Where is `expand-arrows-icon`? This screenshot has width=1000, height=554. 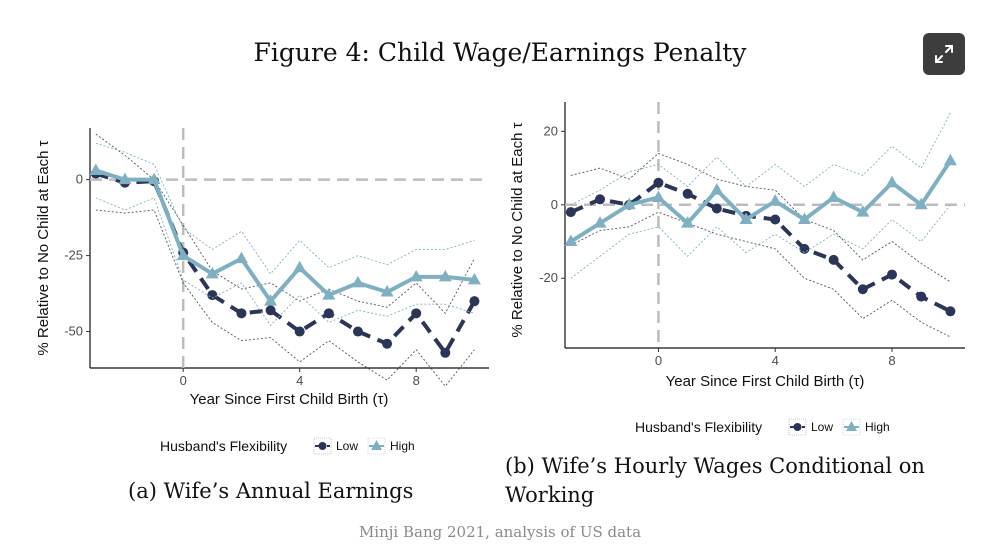
expand-arrows-icon is located at coordinates (944, 54).